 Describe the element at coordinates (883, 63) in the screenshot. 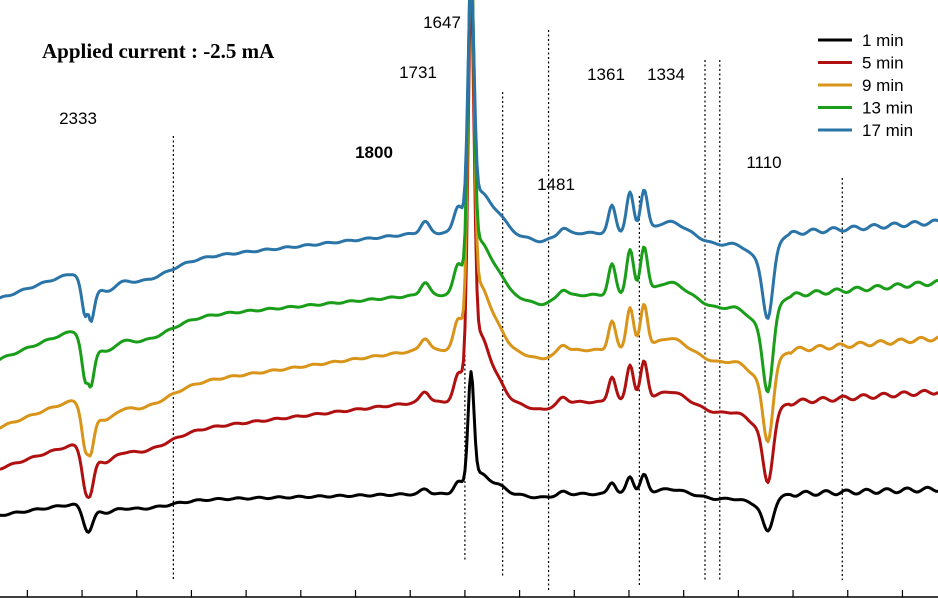

I see `legend-label-5-min: 5 min` at that location.